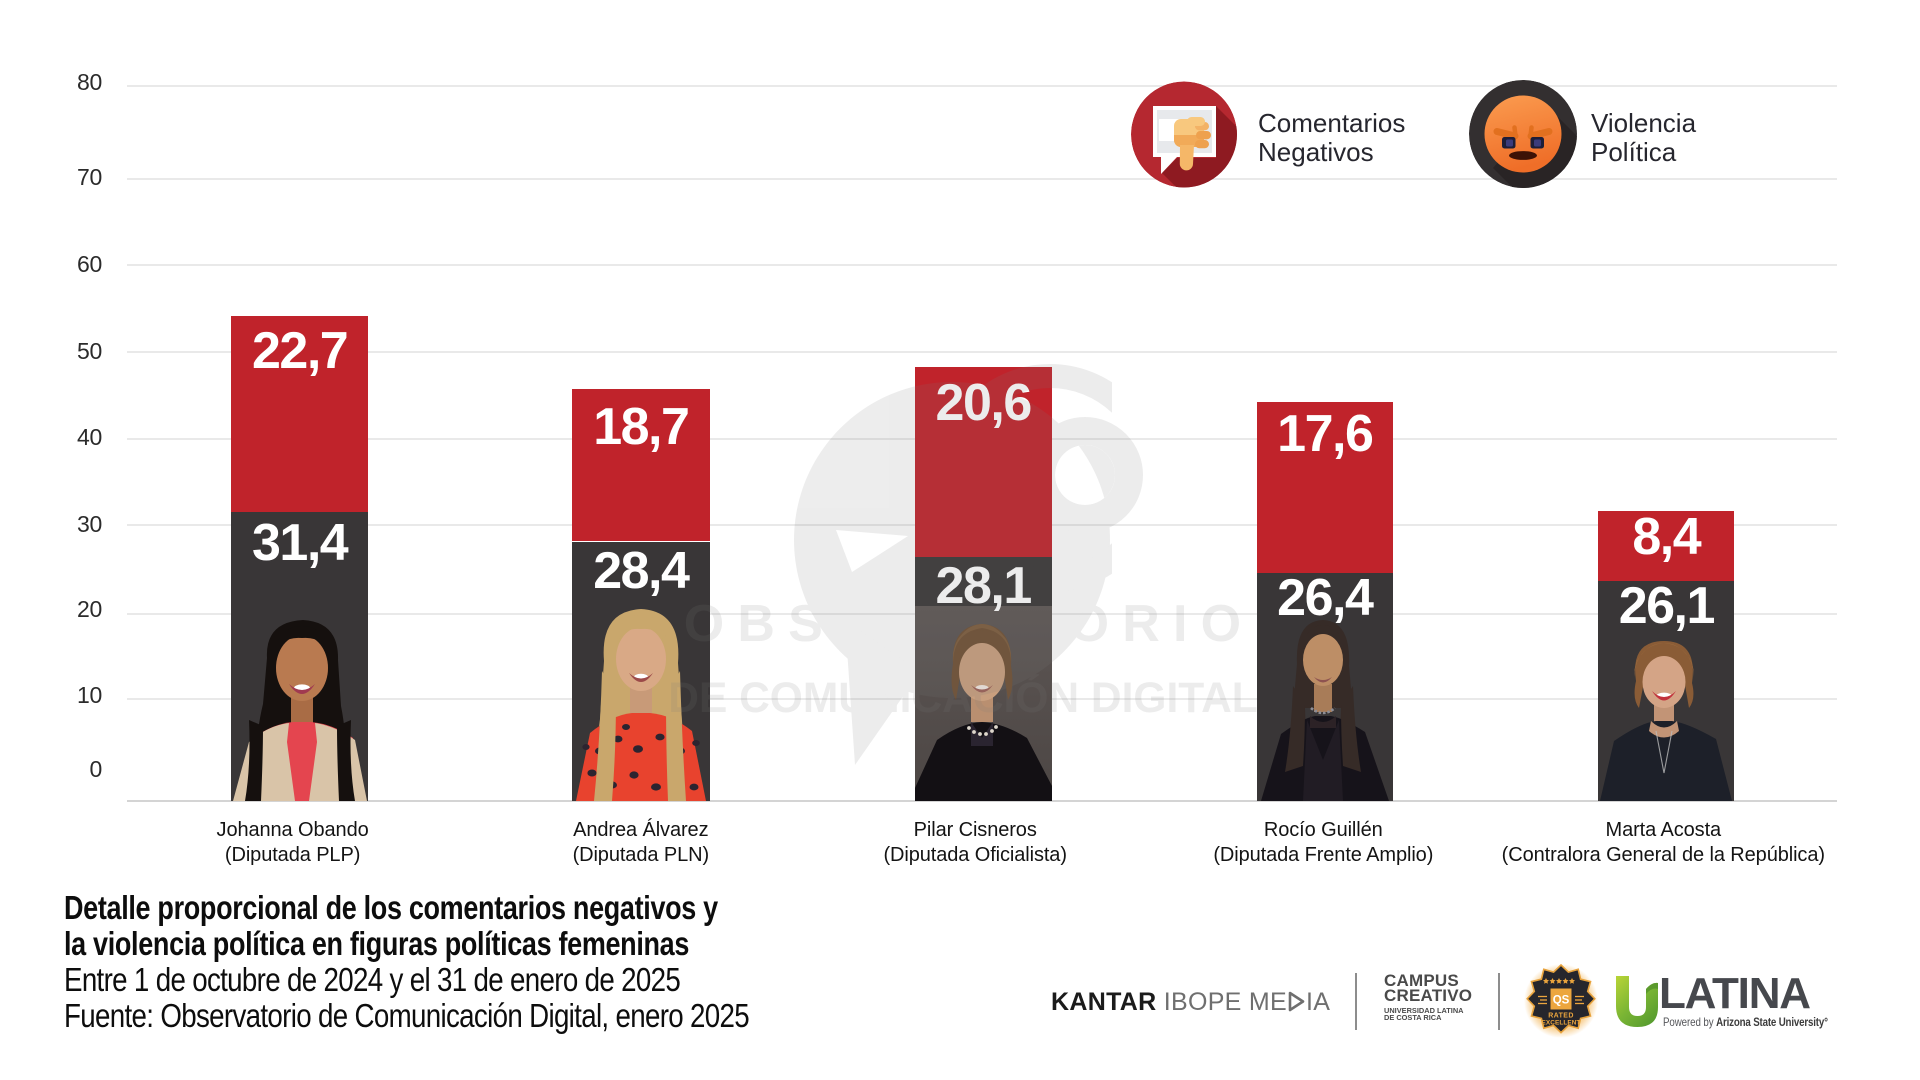 The width and height of the screenshot is (1920, 1080). Describe the element at coordinates (962, 697) in the screenshot. I see `svg-text: DE COMUNICACIÓN DIGITAL` at that location.